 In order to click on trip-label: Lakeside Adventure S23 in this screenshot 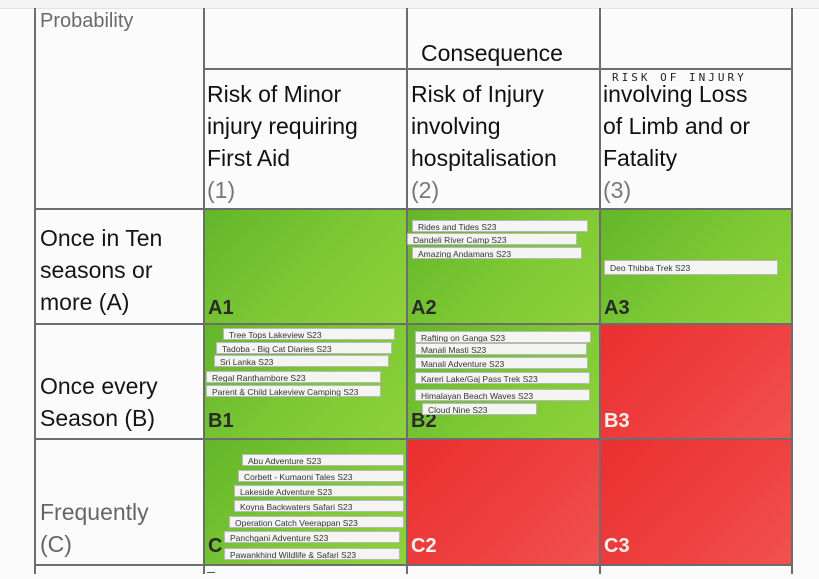, I will do `click(319, 491)`.